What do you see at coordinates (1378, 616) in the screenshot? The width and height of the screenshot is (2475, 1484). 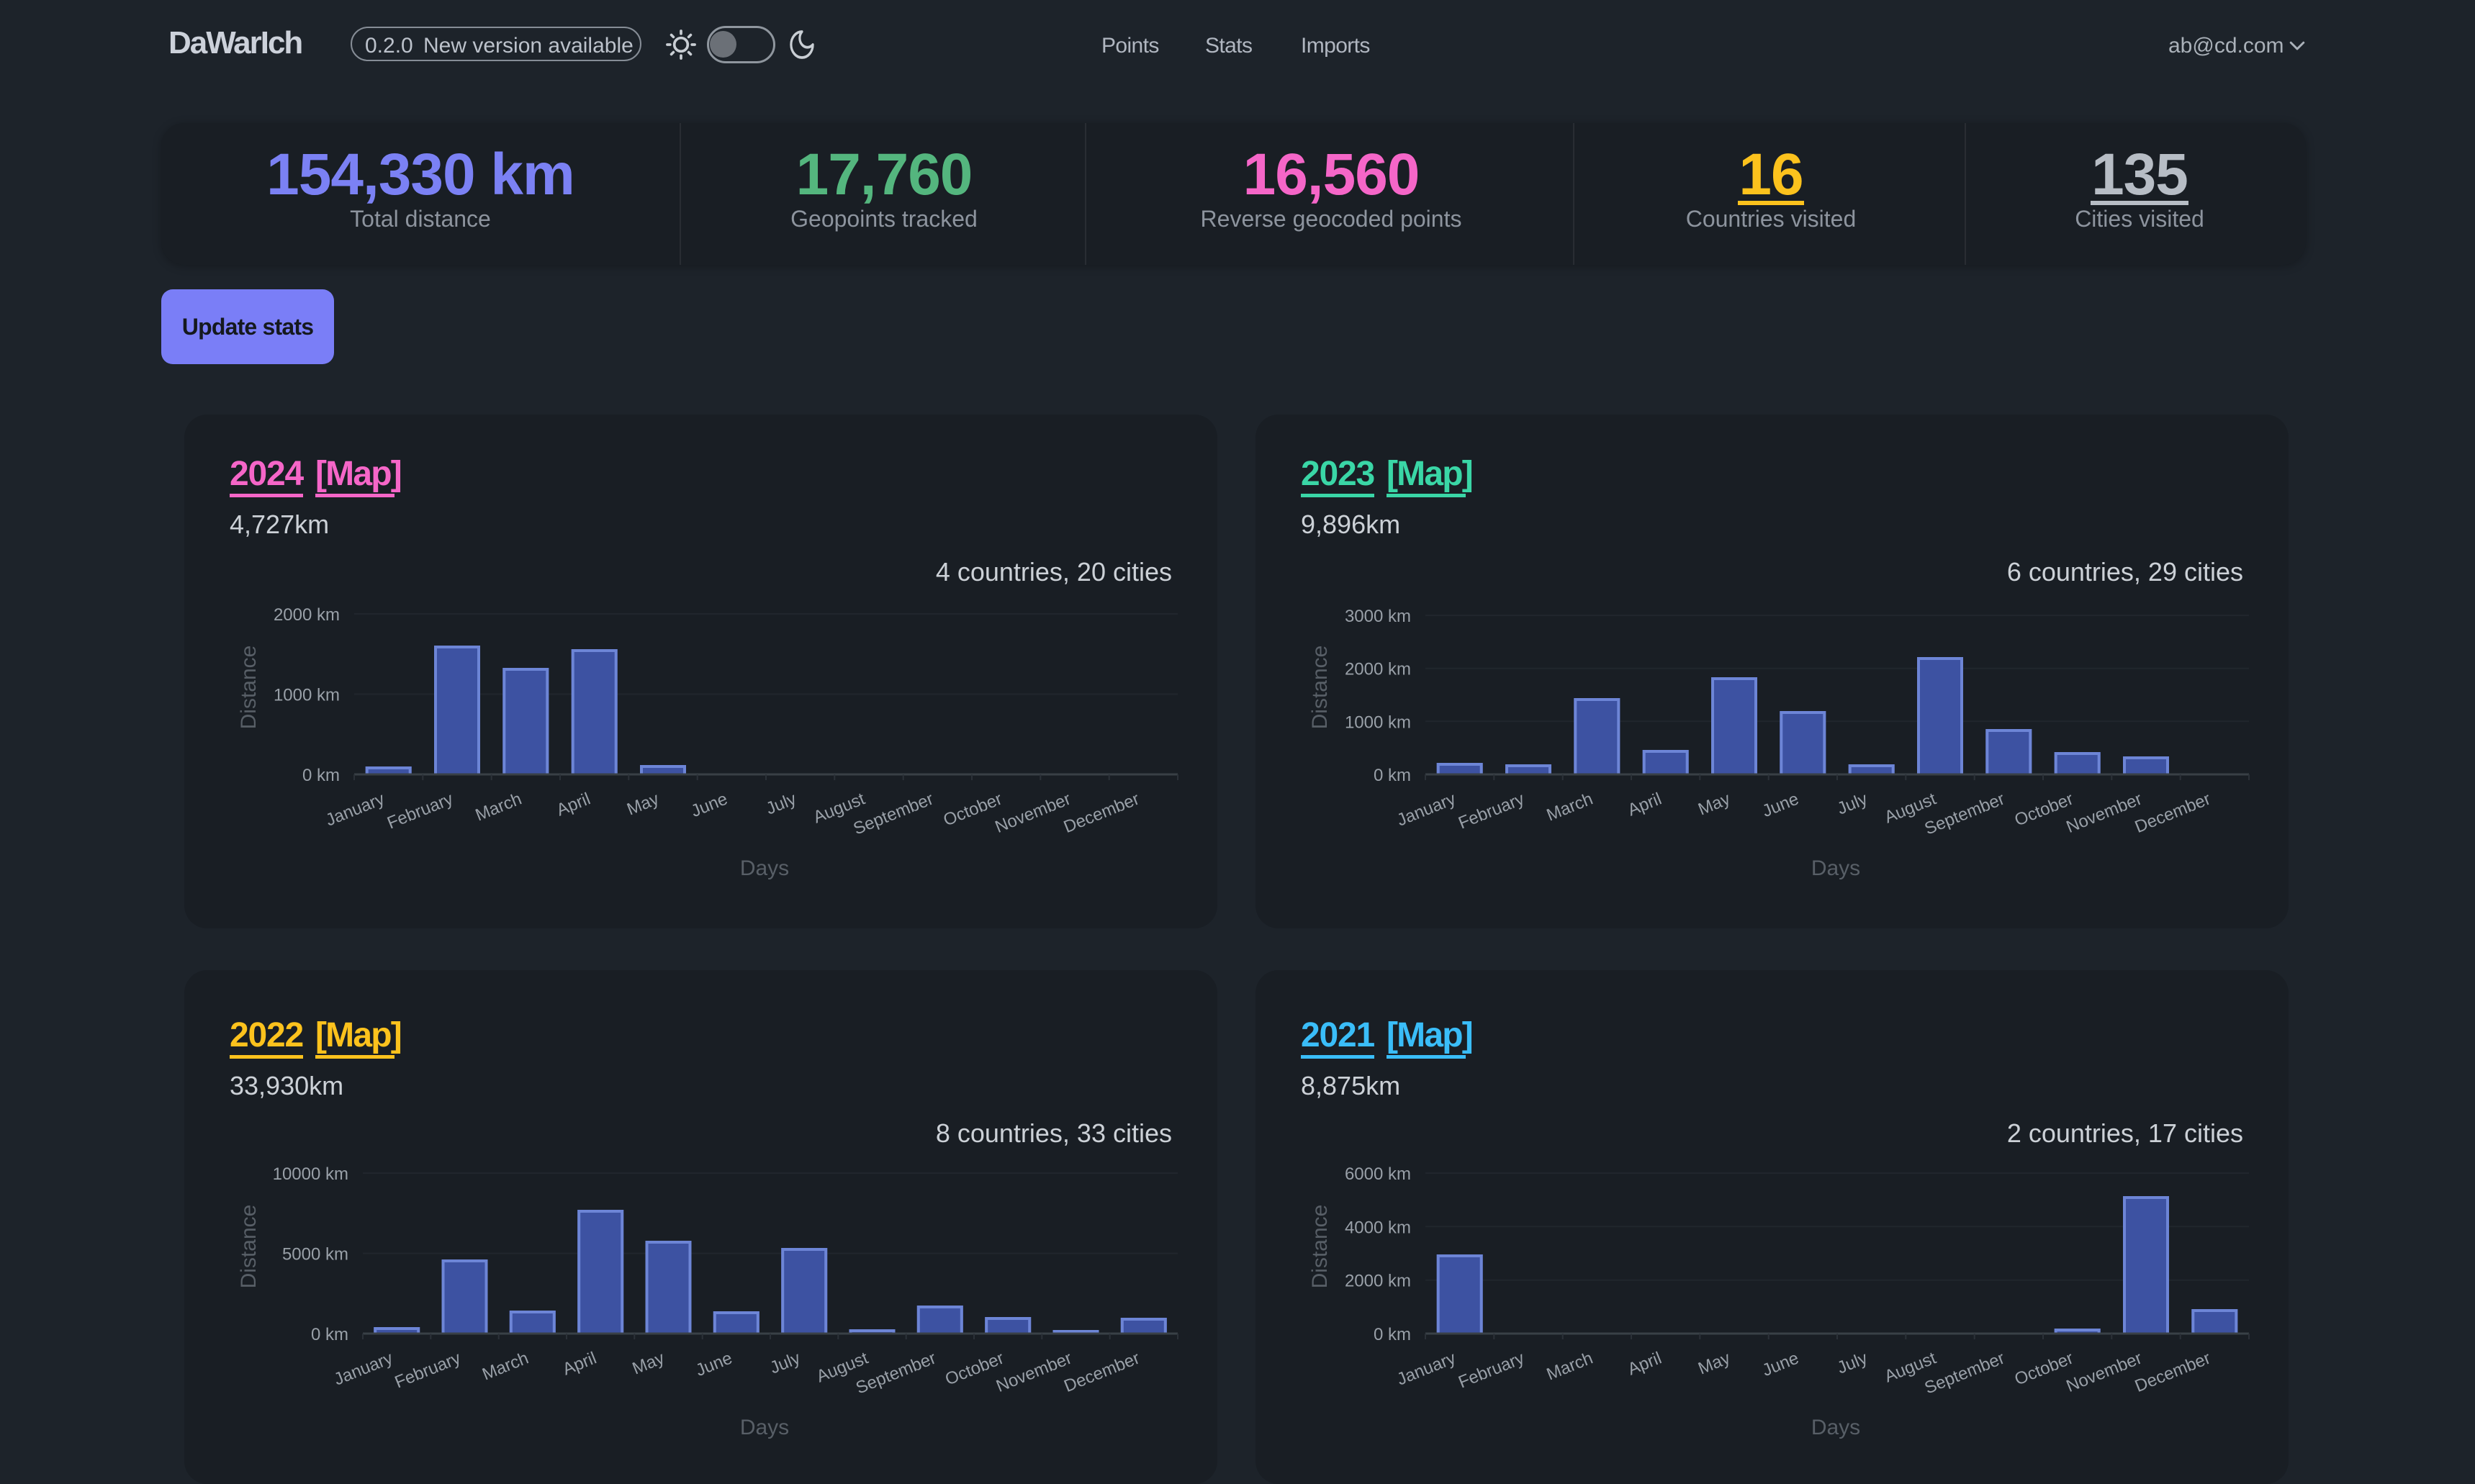 I see `svg-text: 3000 km` at bounding box center [1378, 616].